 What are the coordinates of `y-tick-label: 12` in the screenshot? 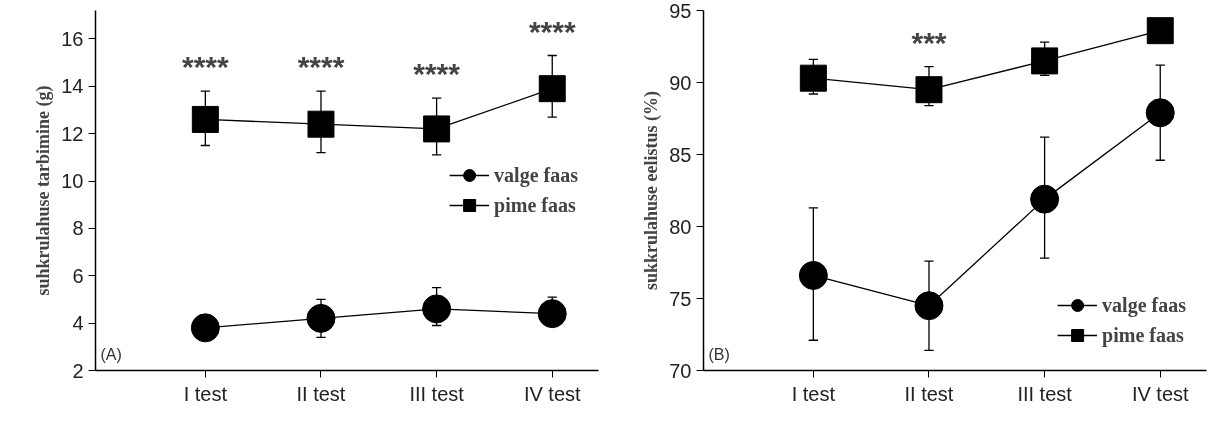 It's located at (72, 133).